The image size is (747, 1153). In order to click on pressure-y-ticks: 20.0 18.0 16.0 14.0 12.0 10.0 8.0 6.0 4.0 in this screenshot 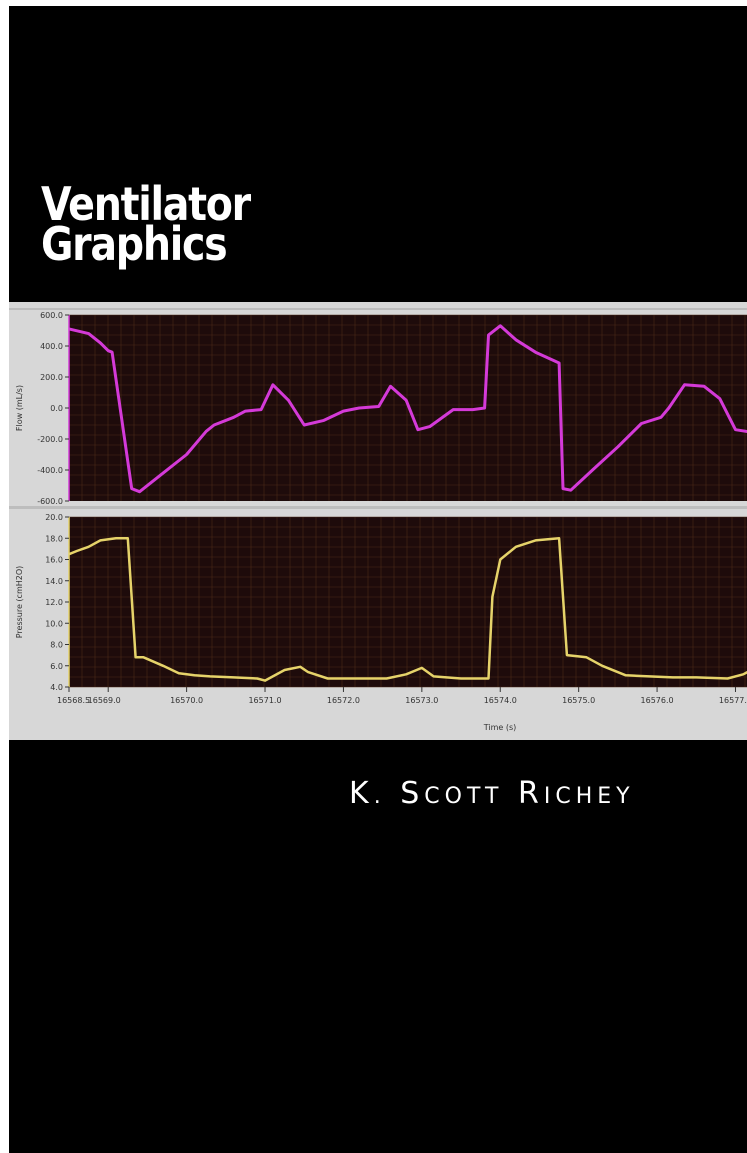, I will do `click(57, 602)`.